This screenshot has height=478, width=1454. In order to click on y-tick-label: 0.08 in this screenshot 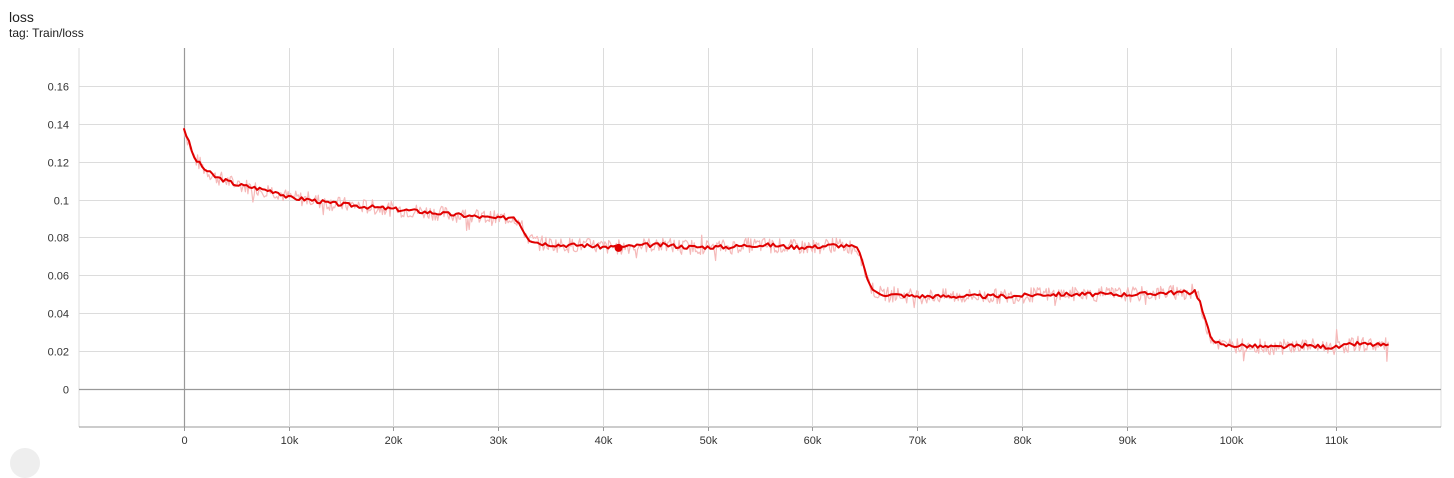, I will do `click(58, 239)`.